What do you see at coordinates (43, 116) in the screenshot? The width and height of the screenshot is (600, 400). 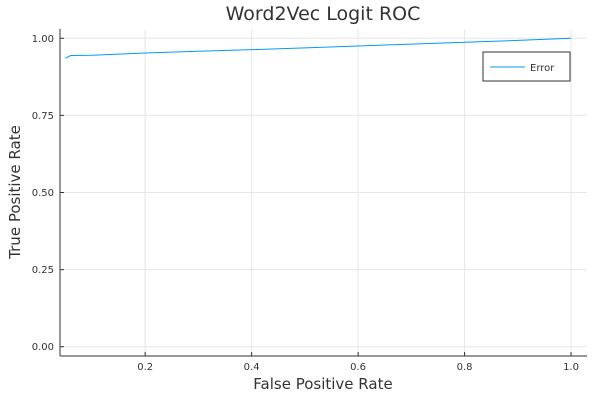 I see `y-tick-label: 0.75` at bounding box center [43, 116].